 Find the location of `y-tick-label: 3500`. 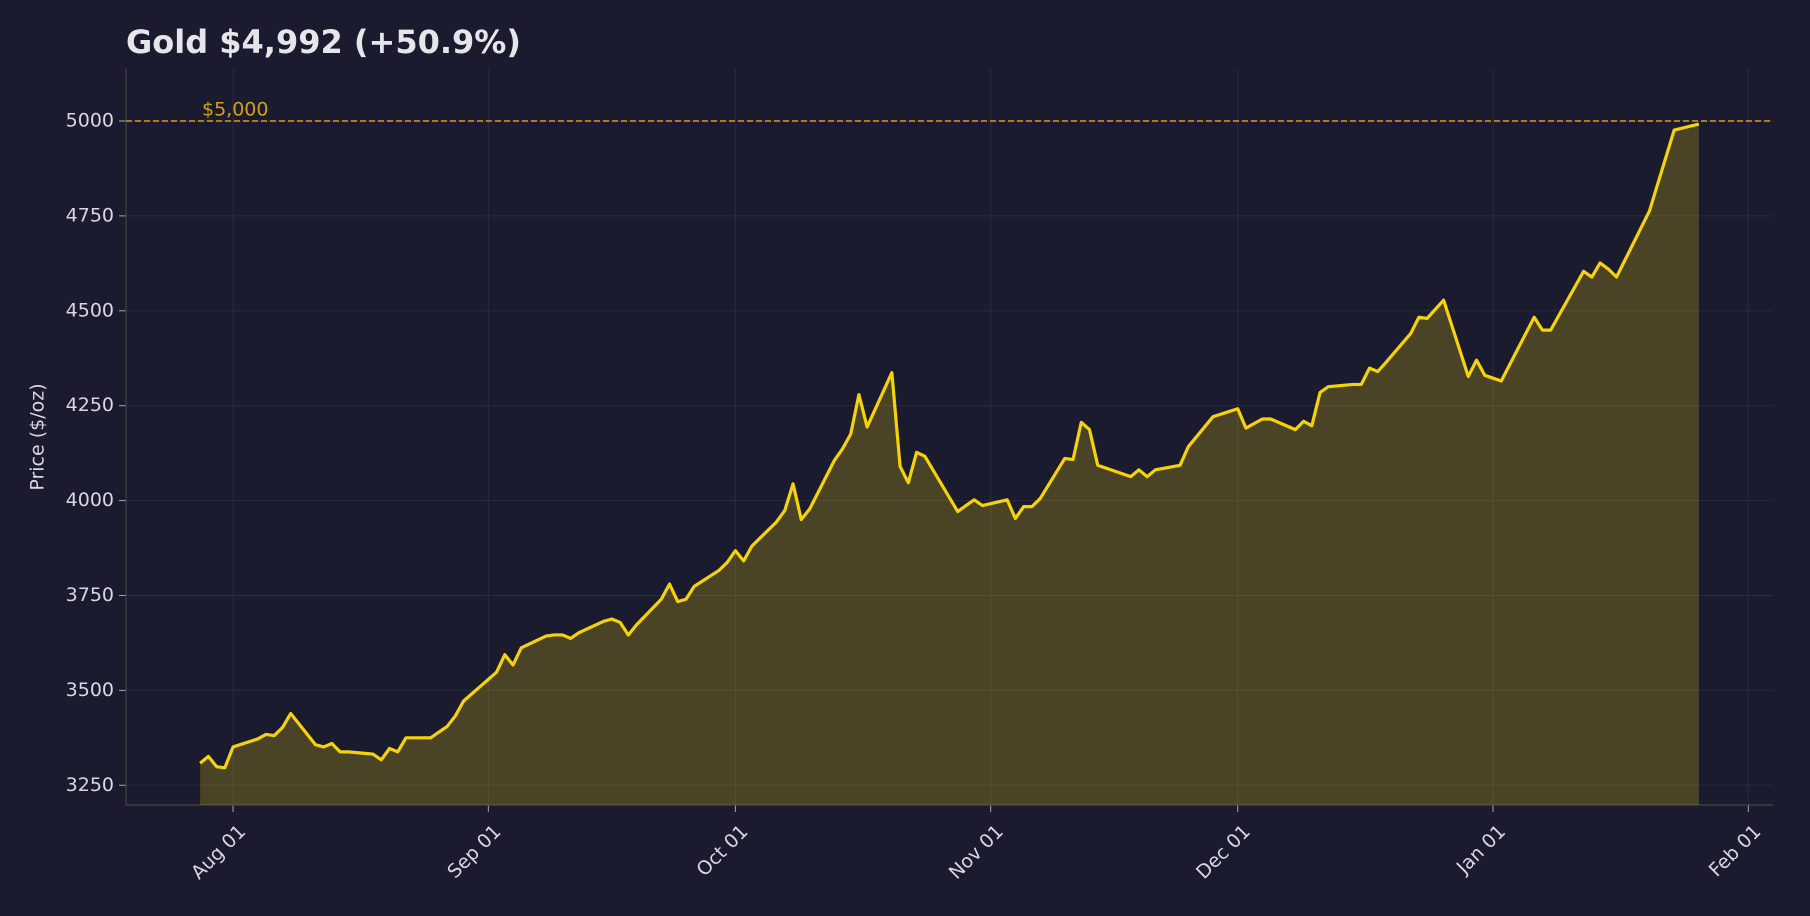

y-tick-label: 3500 is located at coordinates (90, 690).